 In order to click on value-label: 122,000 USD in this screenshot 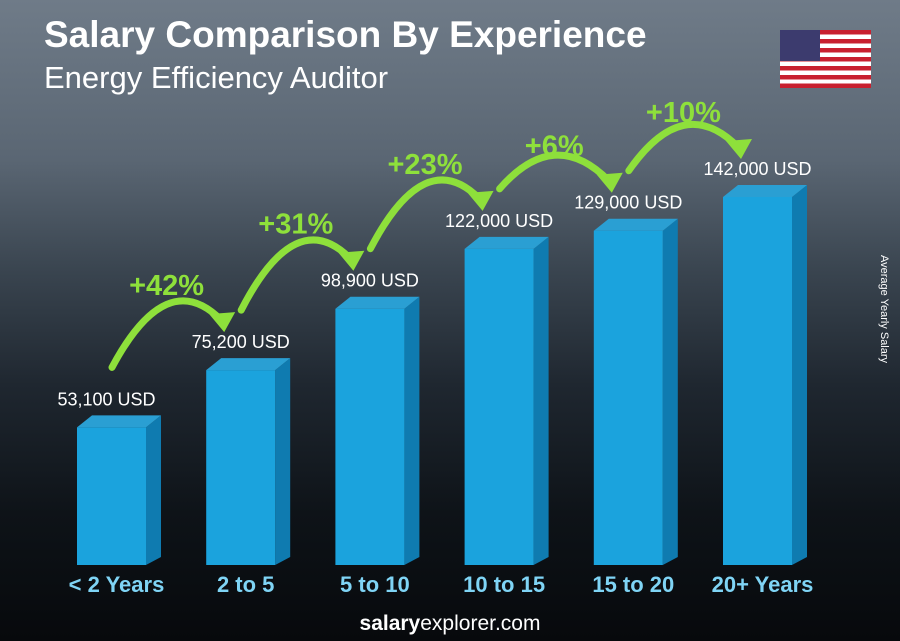, I will do `click(499, 221)`.